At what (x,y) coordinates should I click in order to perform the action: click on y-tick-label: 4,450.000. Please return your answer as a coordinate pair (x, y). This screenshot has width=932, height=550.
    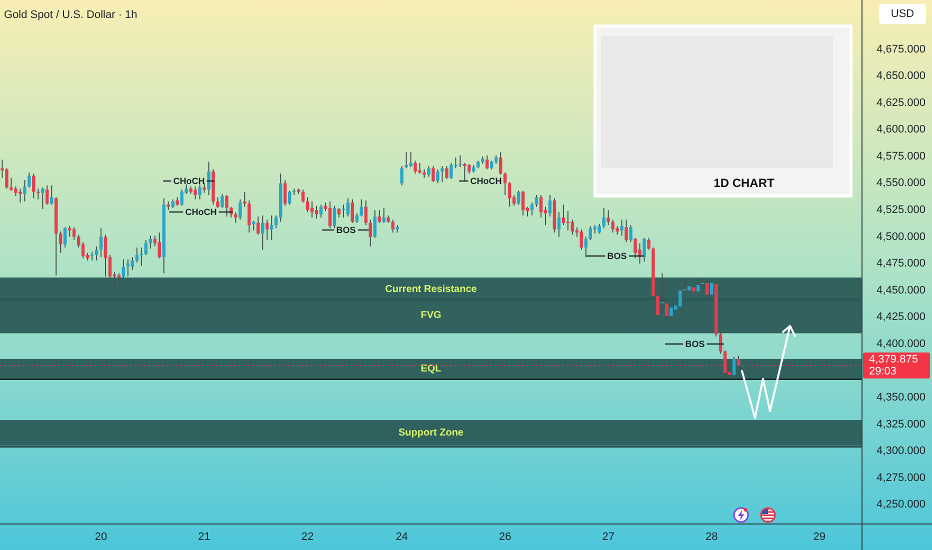
    Looking at the image, I should click on (901, 290).